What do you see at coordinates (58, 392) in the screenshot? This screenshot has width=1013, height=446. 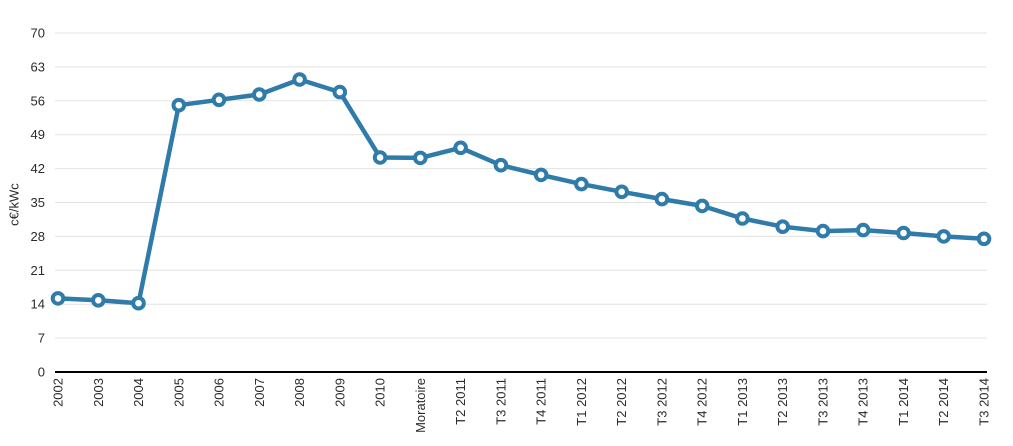 I see `x-tick-label: 2002` at bounding box center [58, 392].